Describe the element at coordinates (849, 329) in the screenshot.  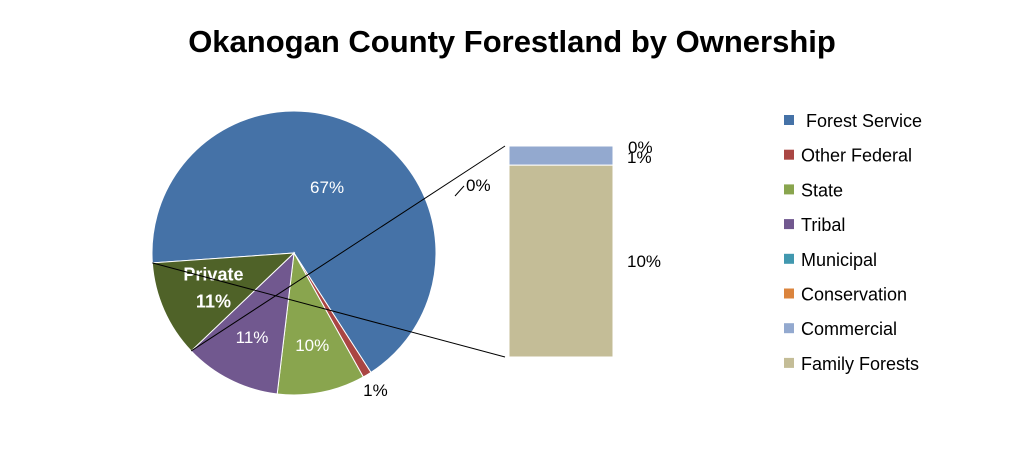
I see `legend-label-commercial: Commercial` at that location.